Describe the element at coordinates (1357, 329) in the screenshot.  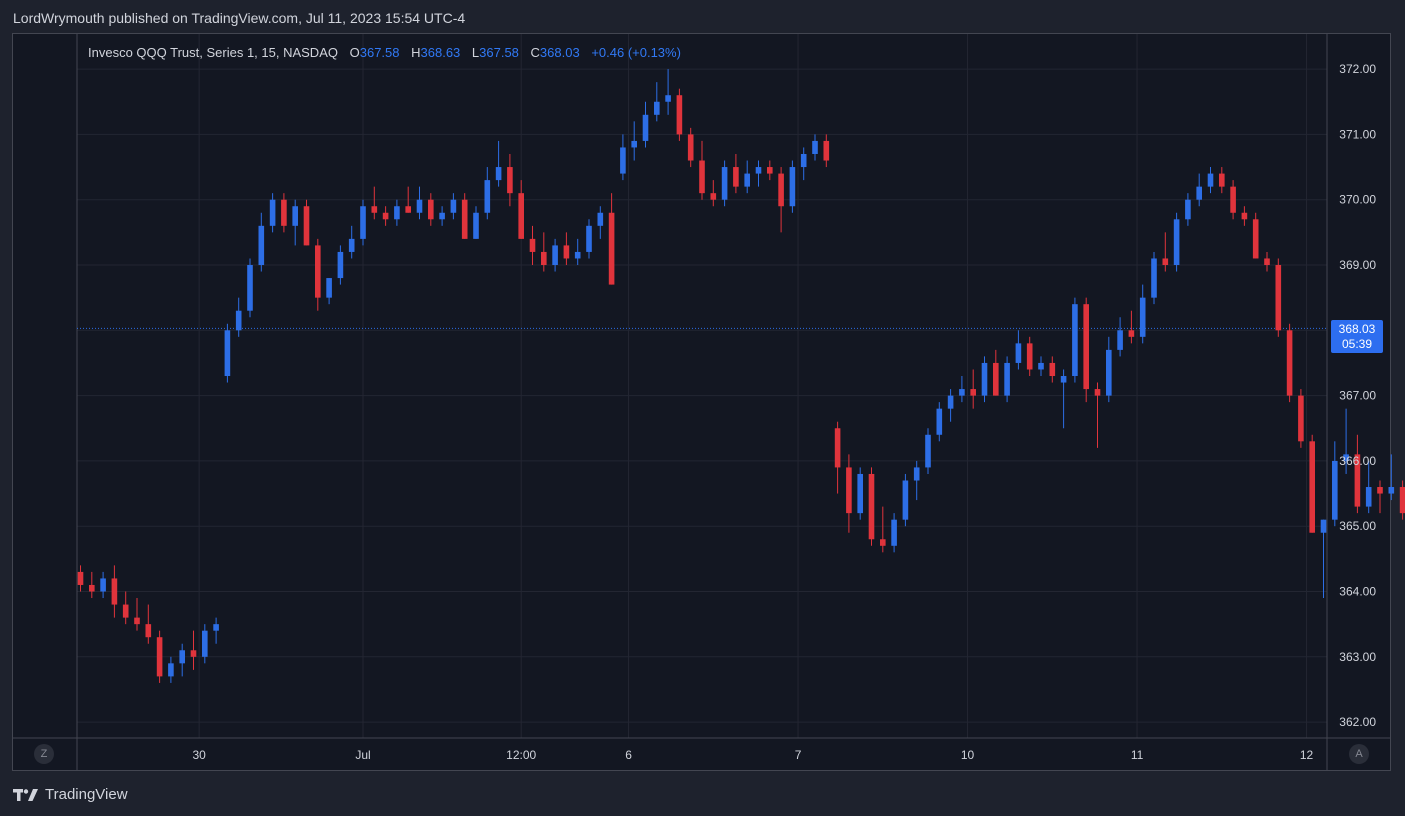
I see `last-price: 368.03` at that location.